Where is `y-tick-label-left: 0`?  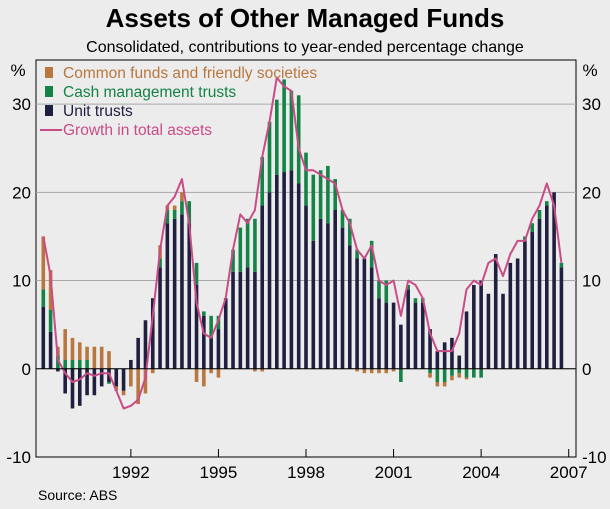 y-tick-label-left: 0 is located at coordinates (26, 369).